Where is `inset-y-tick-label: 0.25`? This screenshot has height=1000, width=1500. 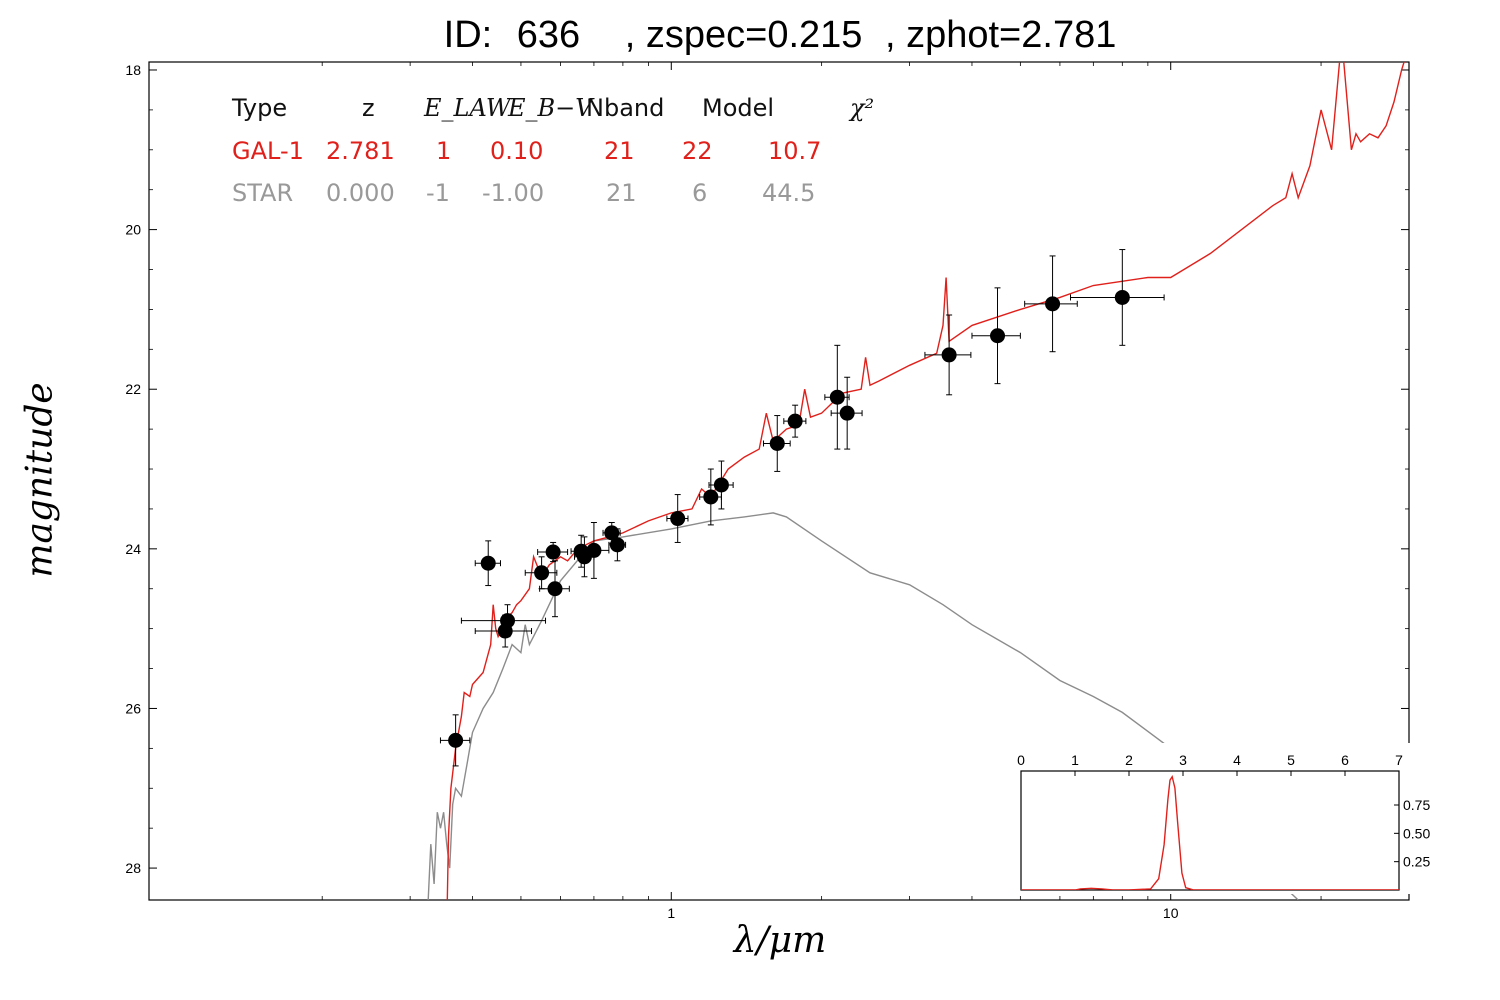 inset-y-tick-label: 0.25 is located at coordinates (1416, 862).